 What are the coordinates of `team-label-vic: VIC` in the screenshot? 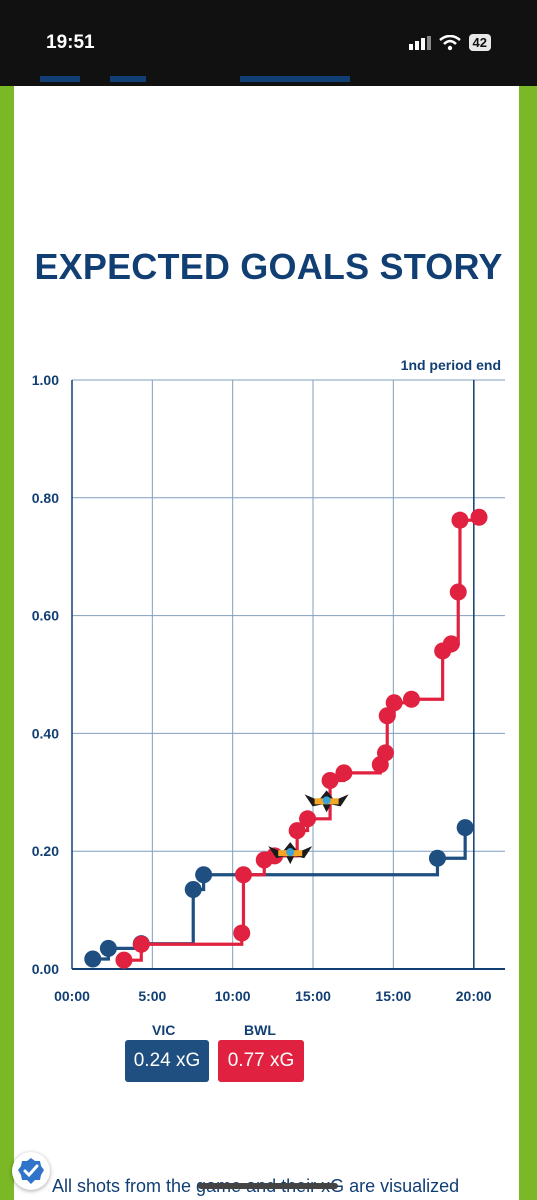 It's located at (164, 1030).